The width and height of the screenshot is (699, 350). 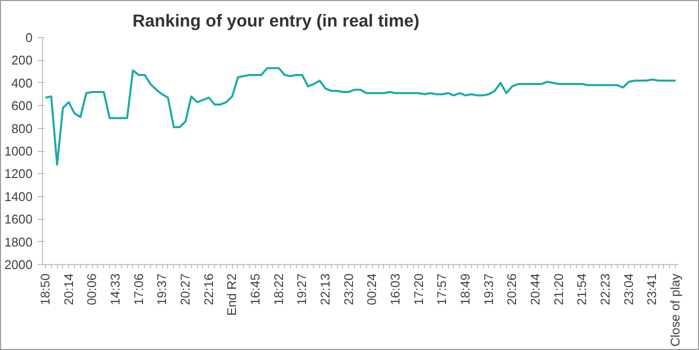 What do you see at coordinates (302, 290) in the screenshot?
I see `x-tick-label: 19:27` at bounding box center [302, 290].